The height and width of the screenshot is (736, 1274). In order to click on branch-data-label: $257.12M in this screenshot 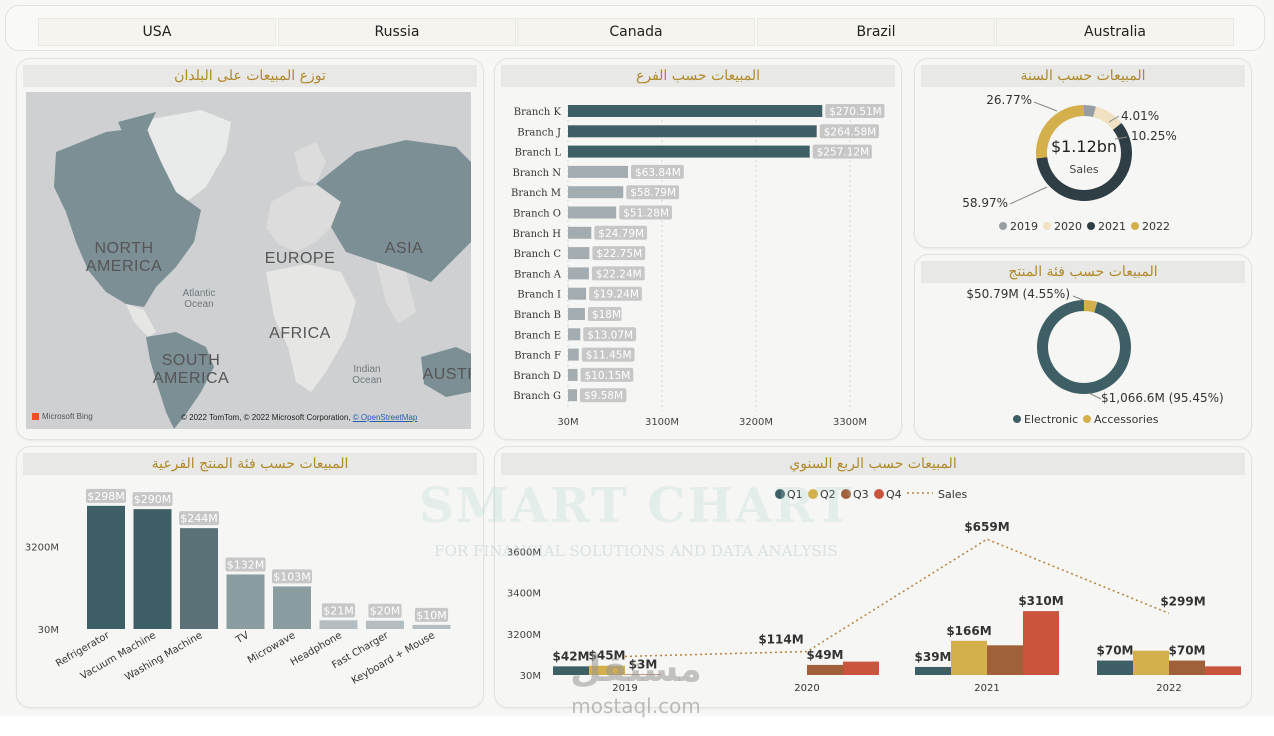, I will do `click(843, 153)`.